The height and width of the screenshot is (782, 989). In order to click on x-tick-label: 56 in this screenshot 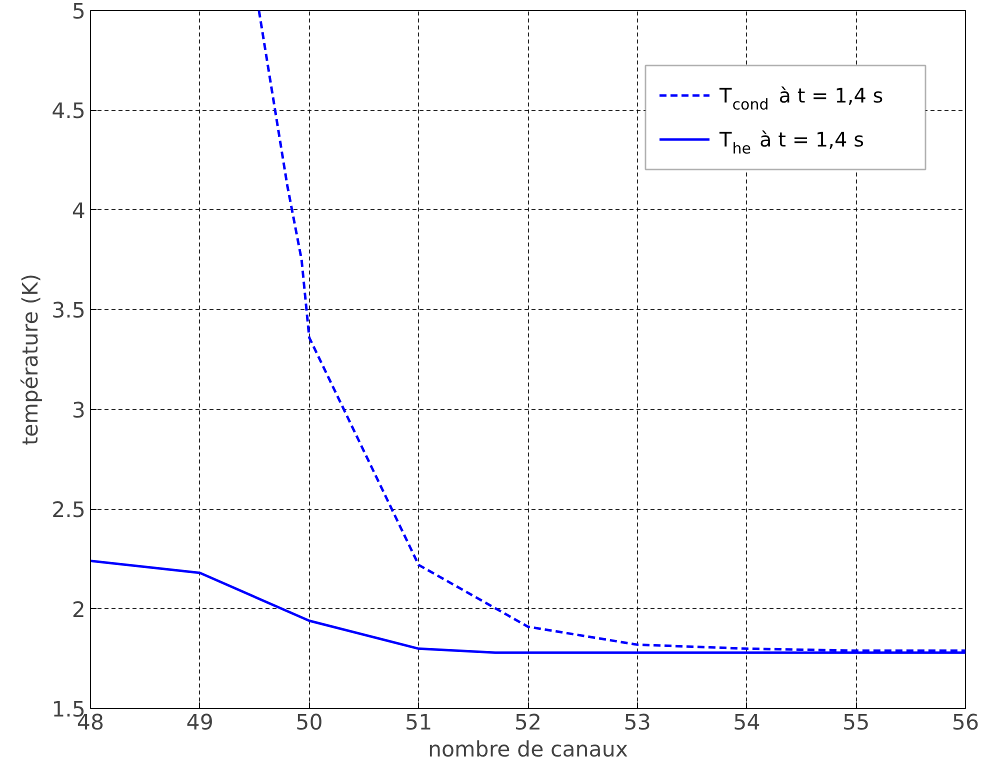, I will do `click(966, 723)`.